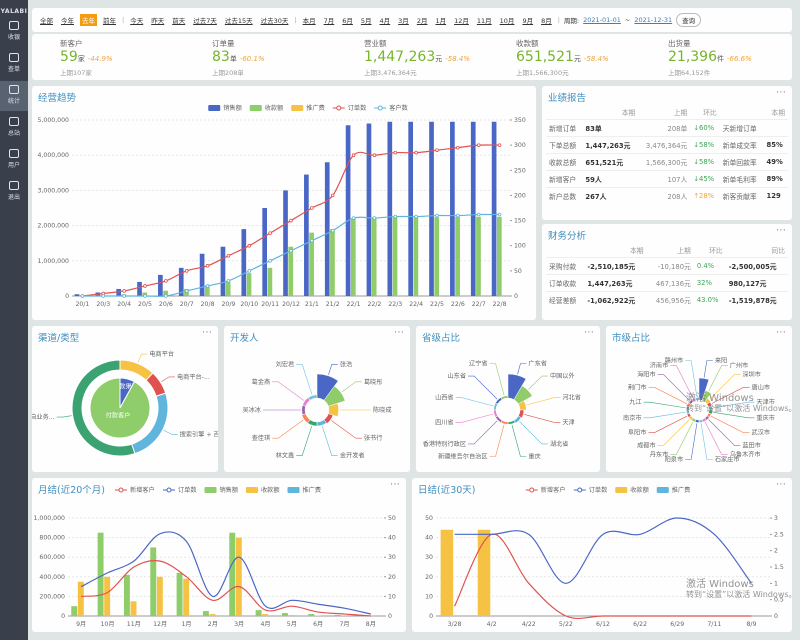 This screenshot has height=640, width=800. Describe the element at coordinates (179, 21) in the screenshot. I see `filter-button: 前天` at that location.